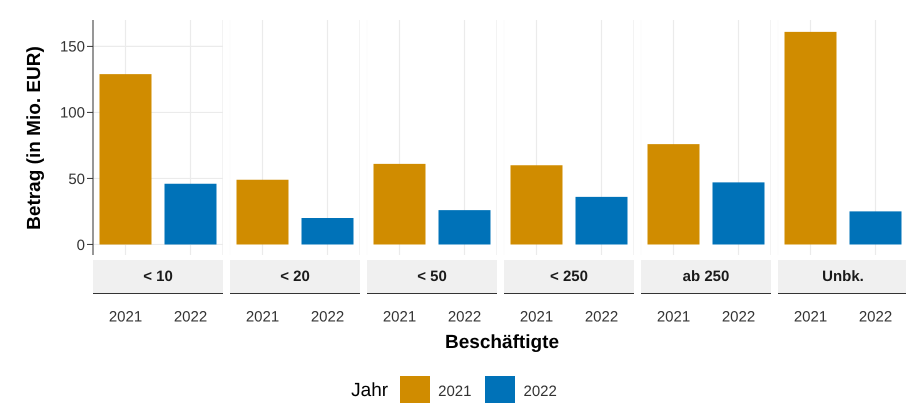 The image size is (906, 403). I want to click on y-tick-label: 100, so click(72, 113).